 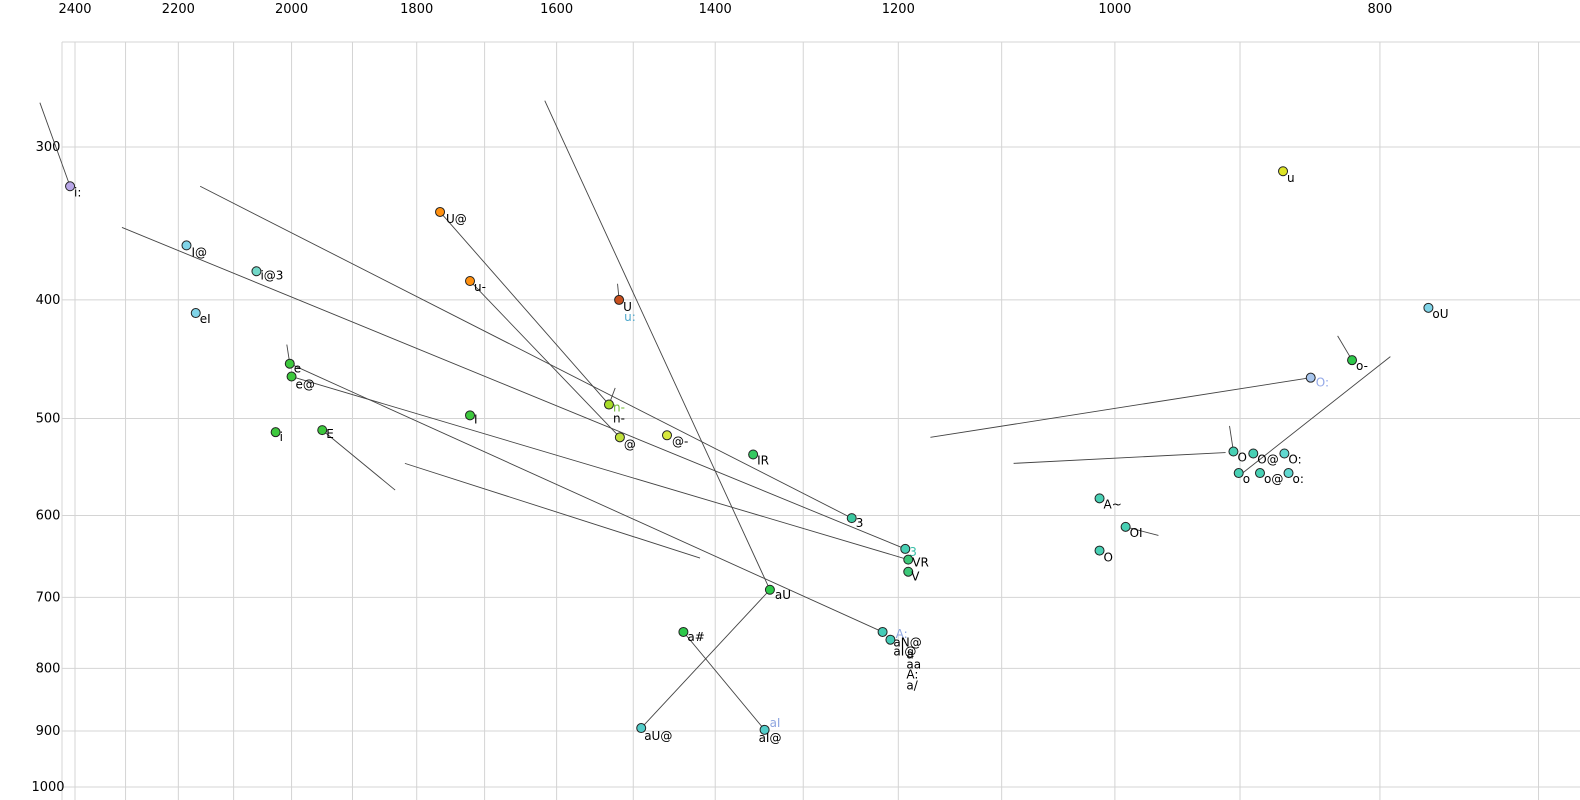 What do you see at coordinates (48, 419) in the screenshot?
I see `y-tick-label: 500` at bounding box center [48, 419].